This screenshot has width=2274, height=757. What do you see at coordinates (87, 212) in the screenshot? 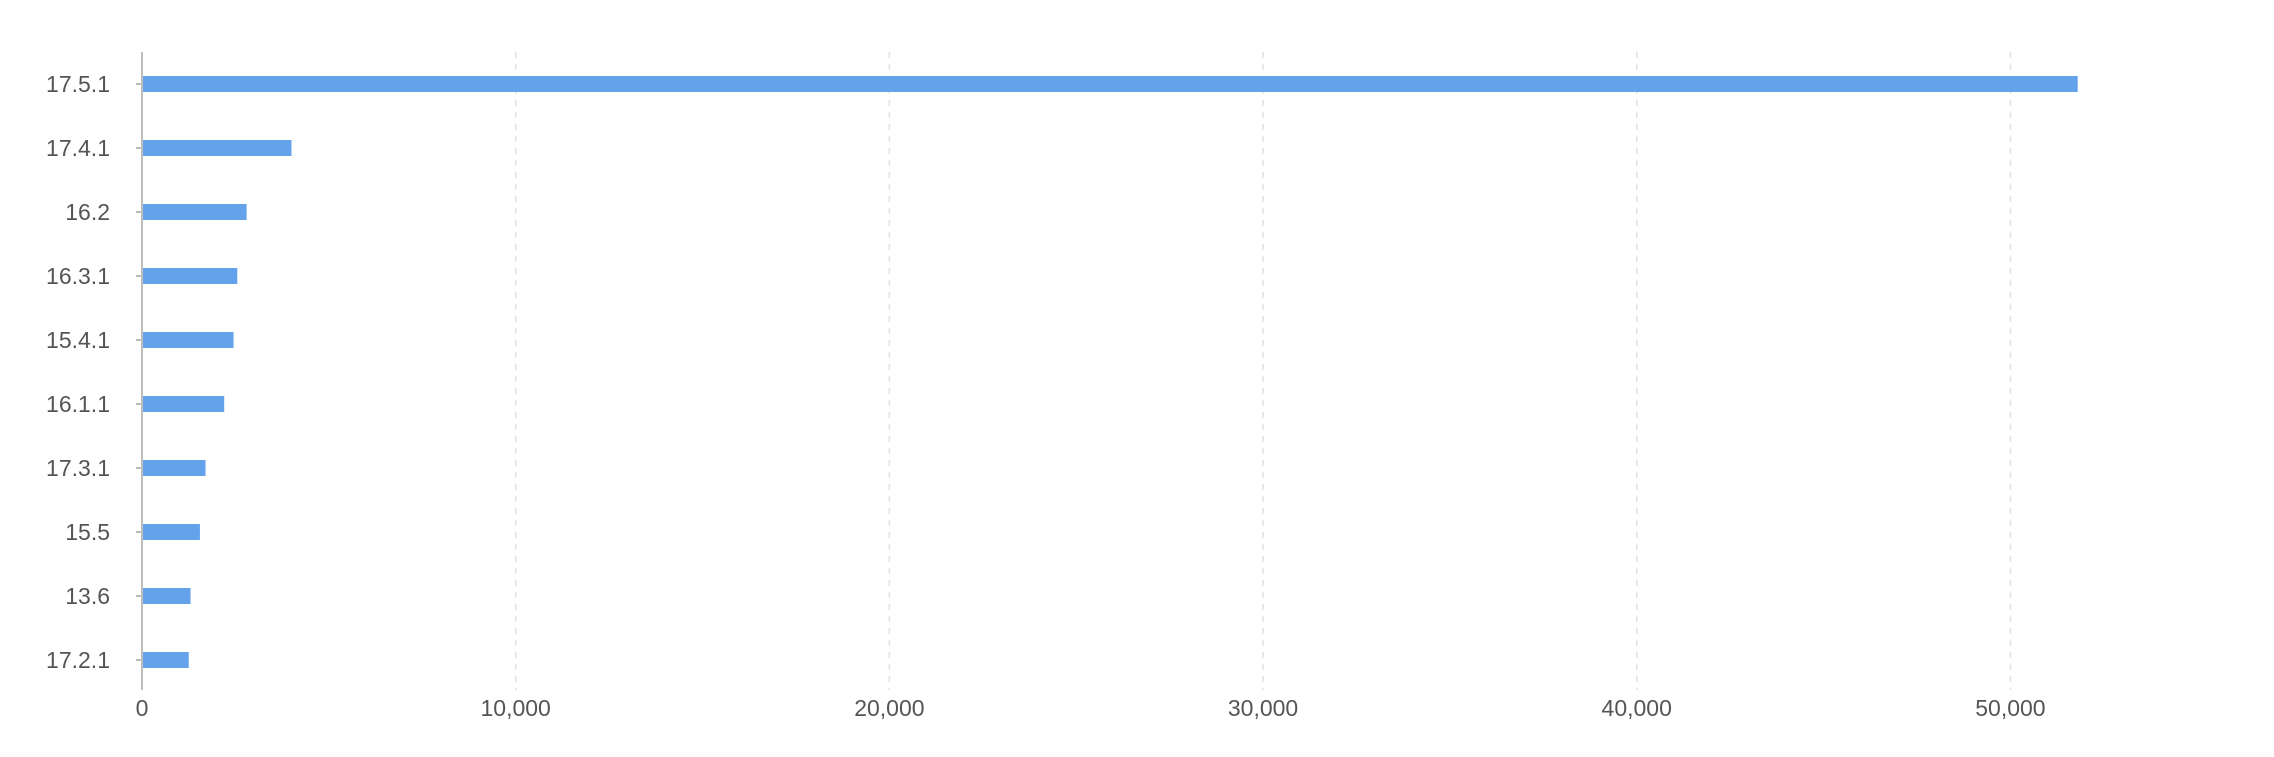
I see `y-tick-label: 16.2` at bounding box center [87, 212].